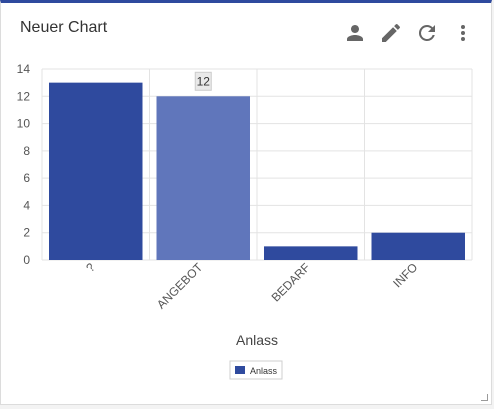 The image size is (494, 409). I want to click on x-tick-label: BEDARF, so click(291, 282).